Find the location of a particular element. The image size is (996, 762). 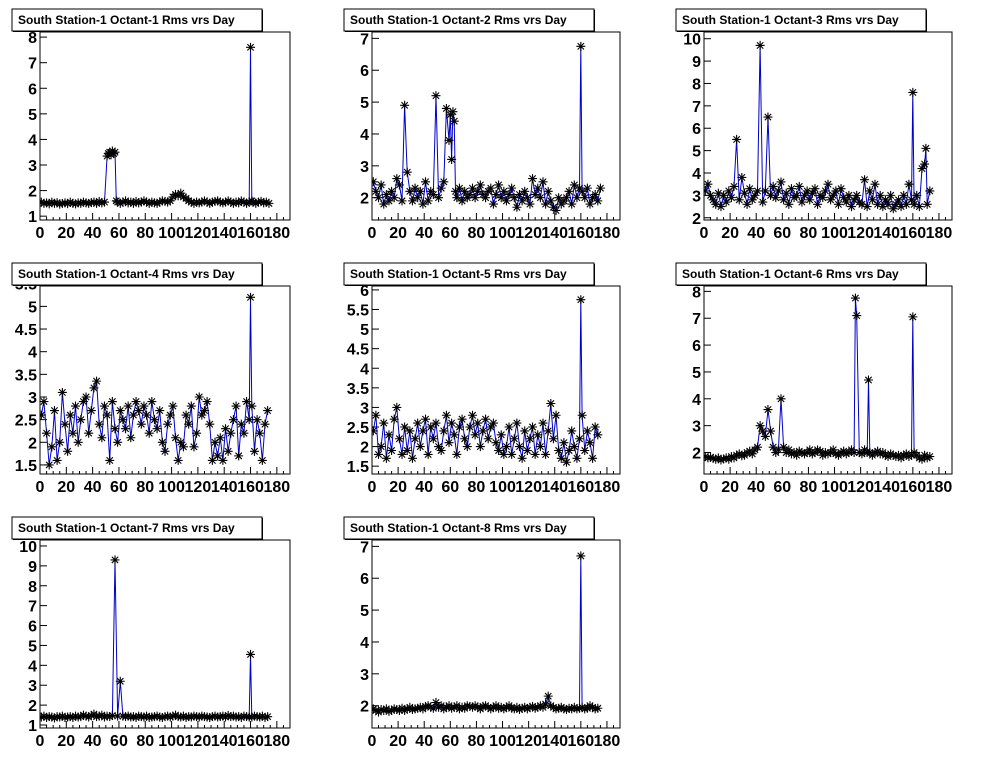

x-tick-label: 60 is located at coordinates (119, 233).